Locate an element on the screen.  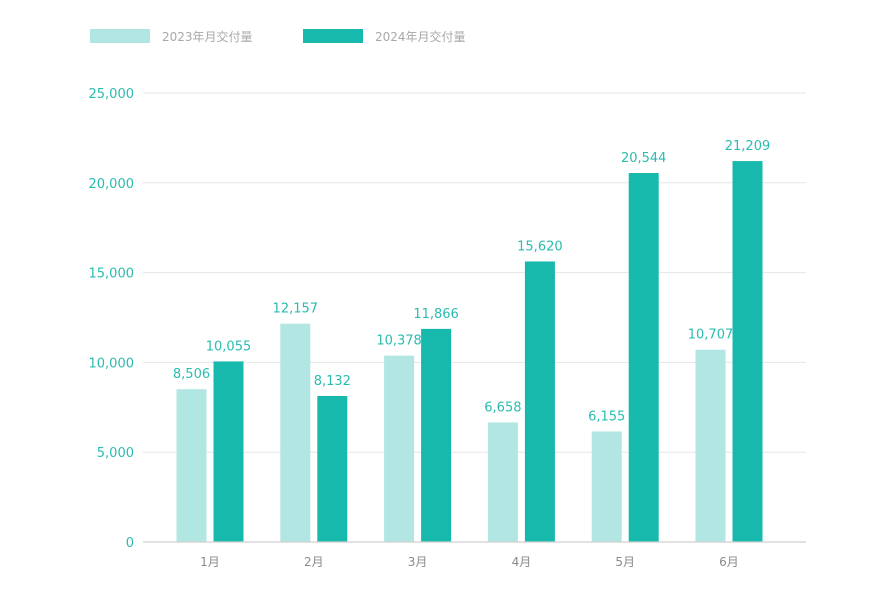
x-category-label: 5月 is located at coordinates (625, 562).